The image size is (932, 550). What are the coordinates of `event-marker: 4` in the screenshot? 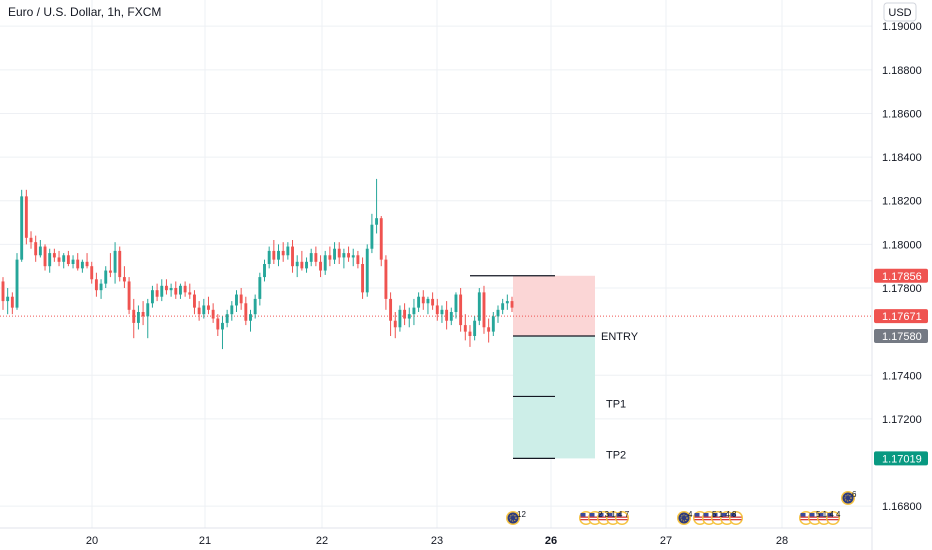 It's located at (685, 517).